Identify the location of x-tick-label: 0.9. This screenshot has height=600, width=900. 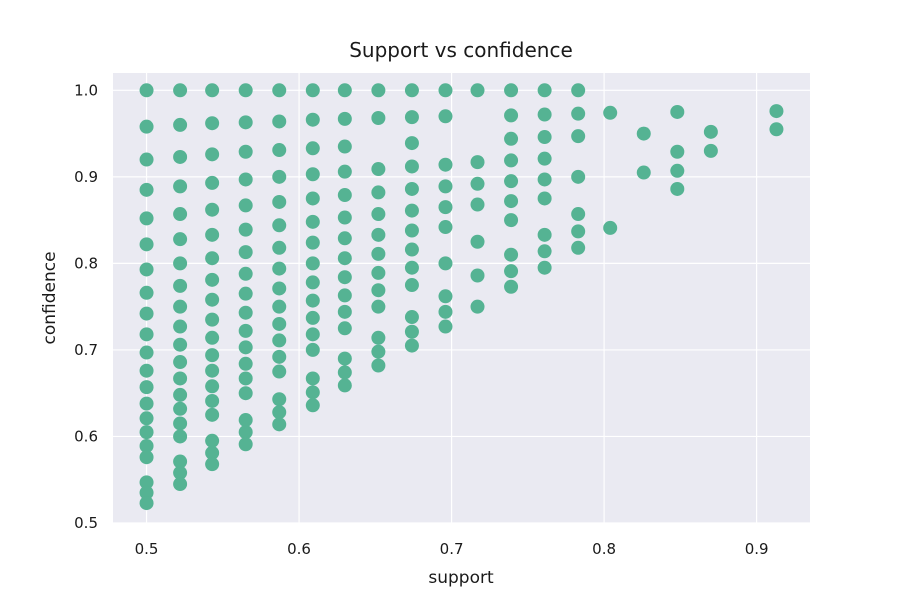
(757, 549).